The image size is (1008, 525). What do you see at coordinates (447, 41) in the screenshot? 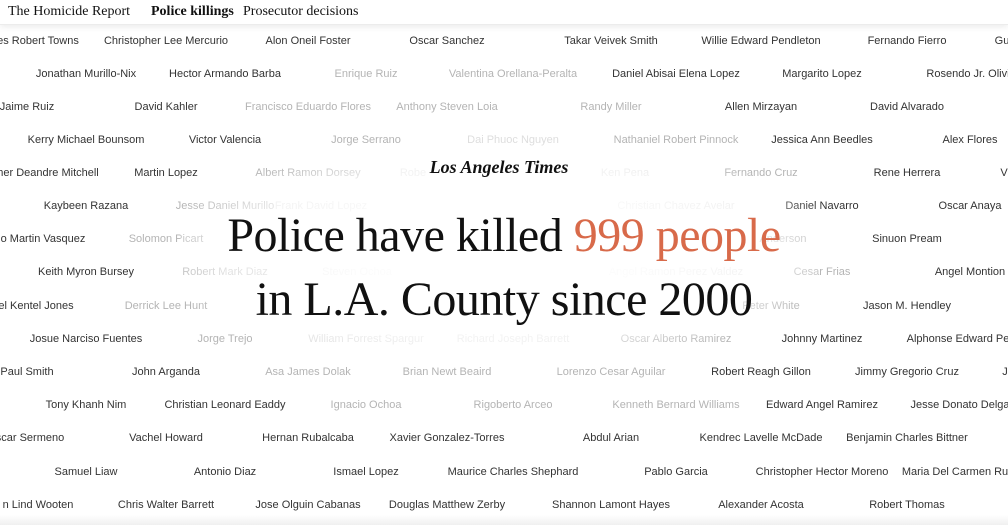
I see `victim-name: Oscar Sanchez` at bounding box center [447, 41].